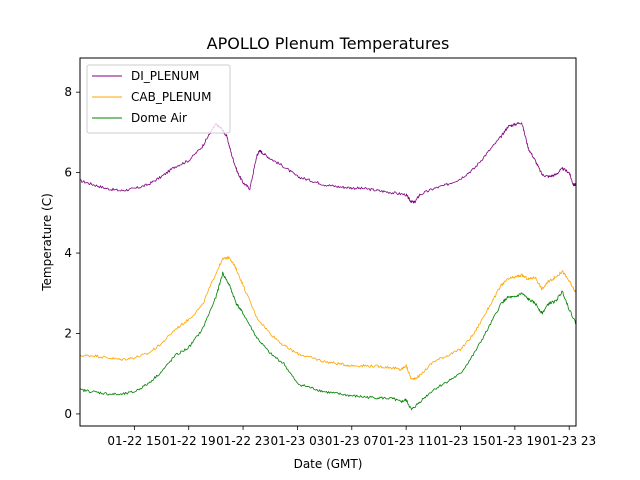 This screenshot has width=640, height=480. I want to click on legend-box, so click(158, 99).